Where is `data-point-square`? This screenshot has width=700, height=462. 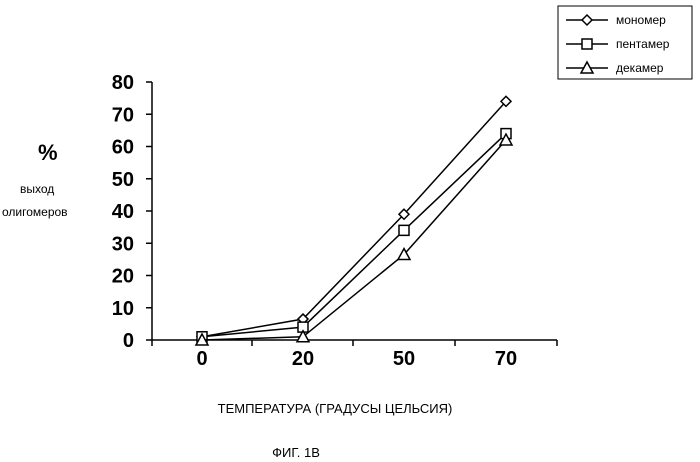 data-point-square is located at coordinates (404, 230).